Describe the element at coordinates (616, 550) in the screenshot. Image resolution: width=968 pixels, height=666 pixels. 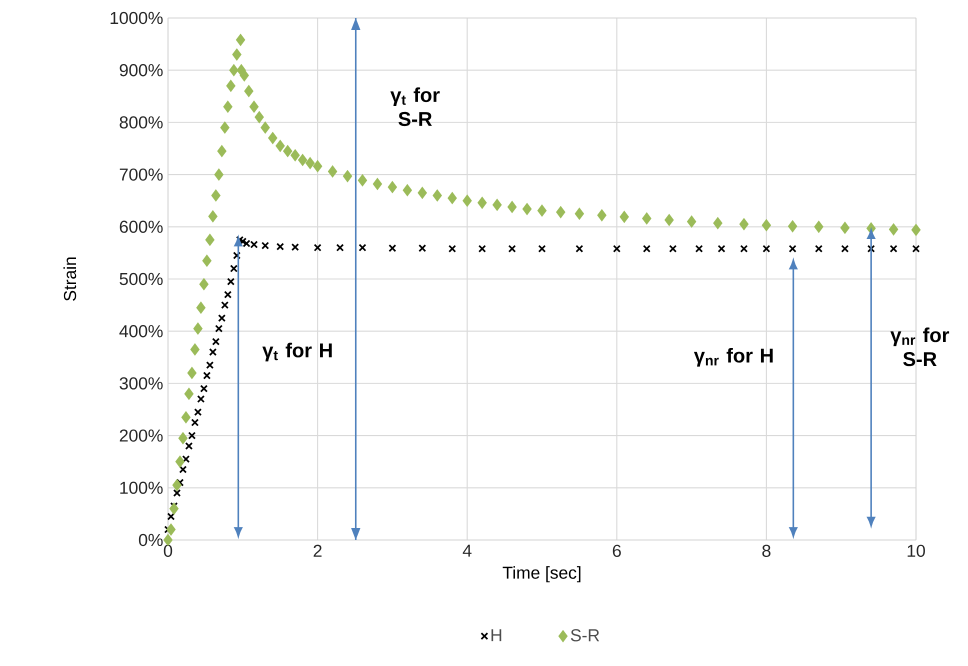
I see `x-tick-label: 6` at that location.